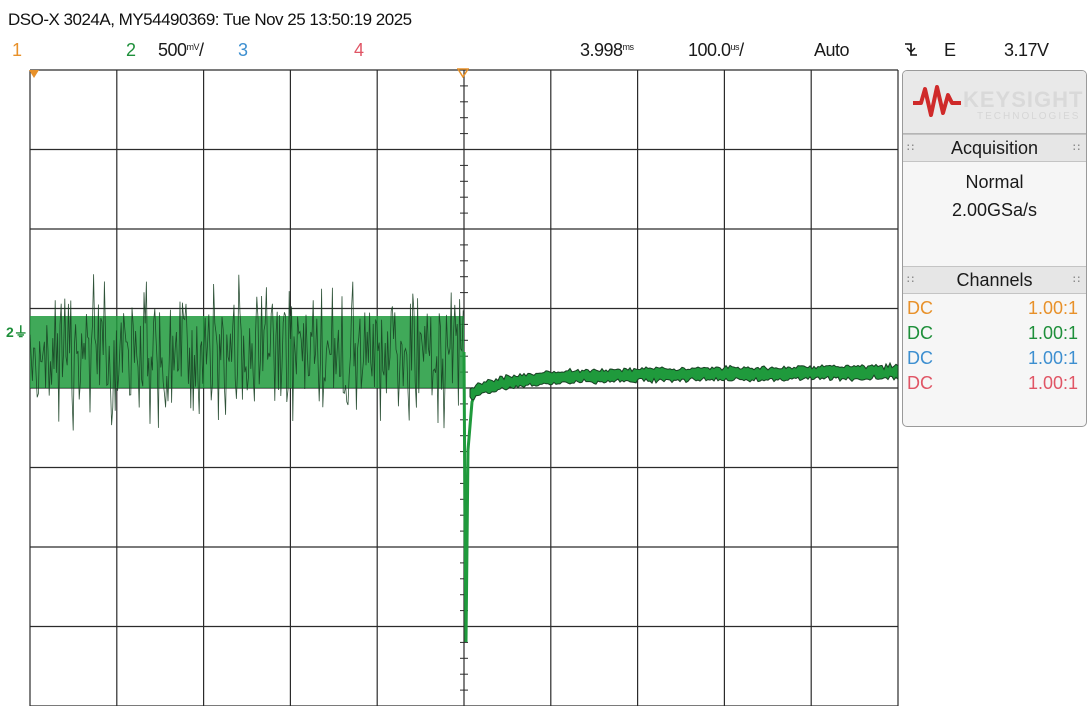  I want to click on noise-trace, so click(246, 352).